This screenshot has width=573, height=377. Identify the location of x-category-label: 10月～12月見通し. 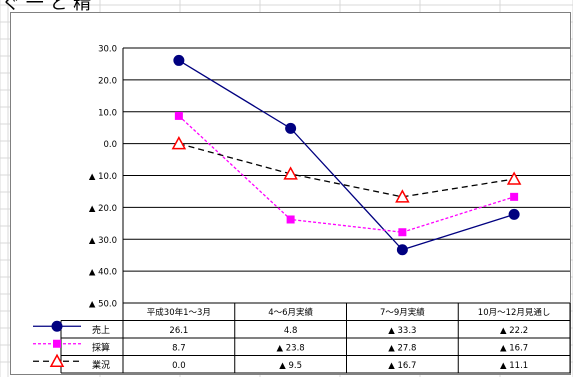
(514, 312).